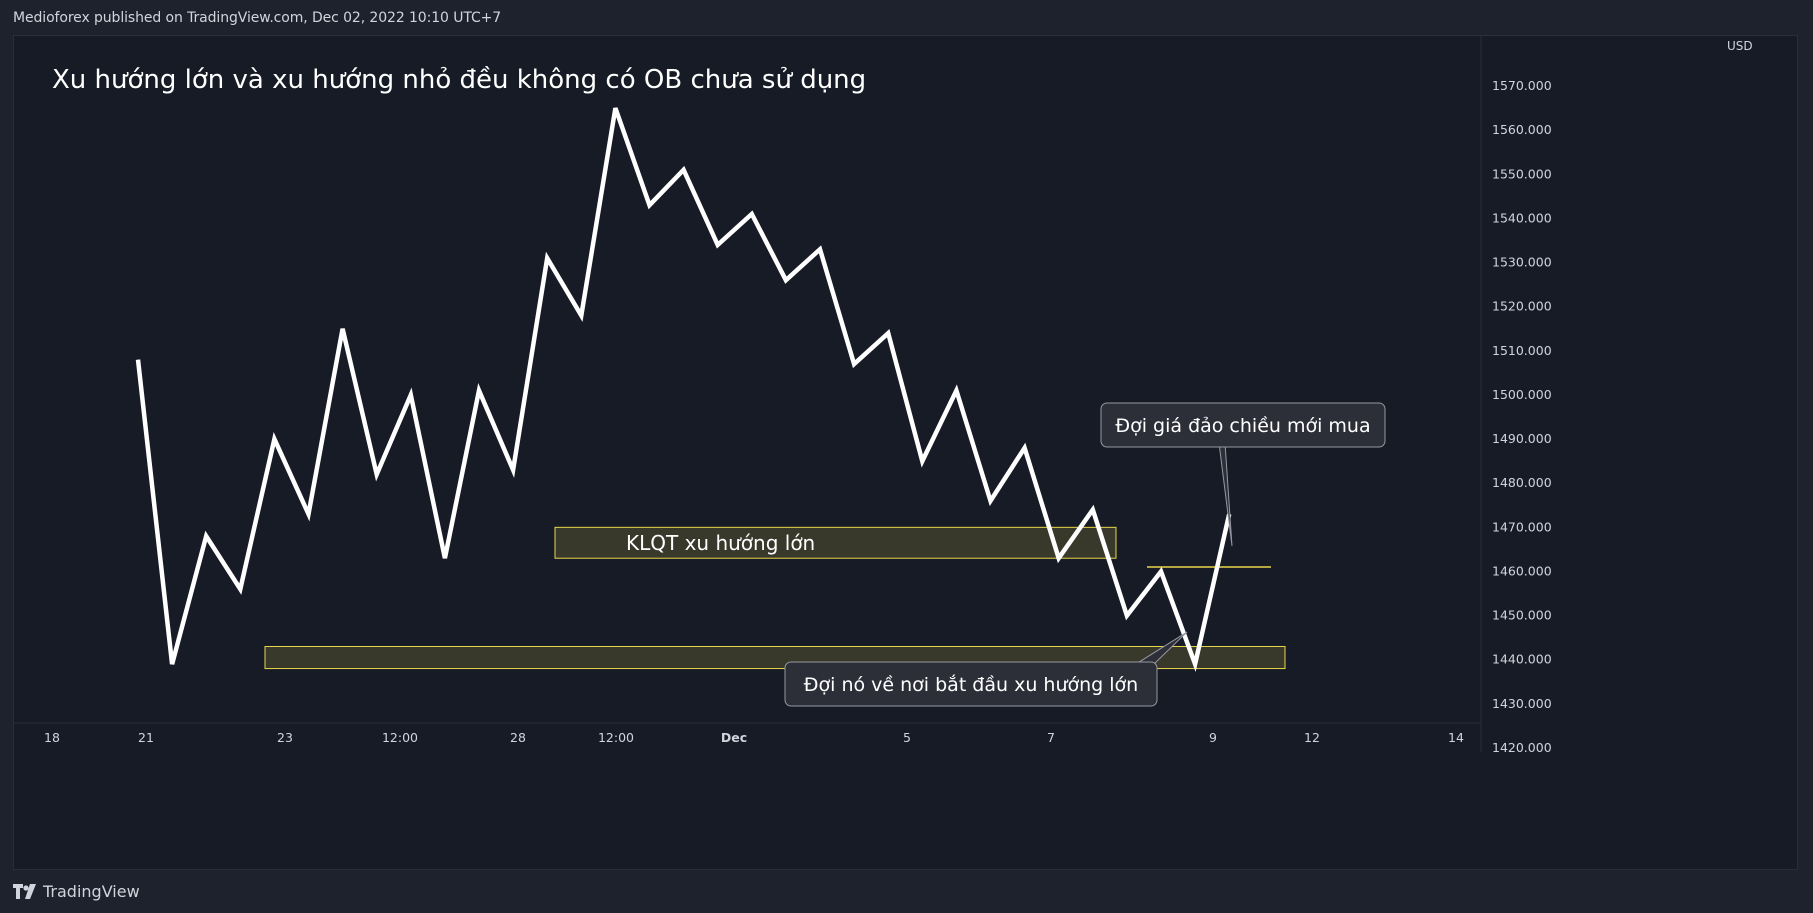 The image size is (1813, 913). What do you see at coordinates (146, 737) in the screenshot?
I see `time-tick-label: 21` at bounding box center [146, 737].